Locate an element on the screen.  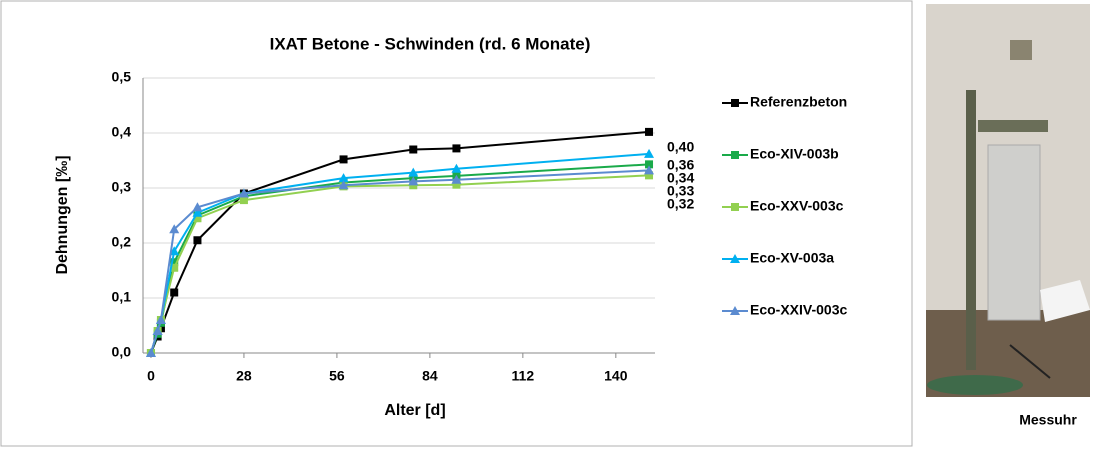
photo-base is located at coordinates (975, 385).